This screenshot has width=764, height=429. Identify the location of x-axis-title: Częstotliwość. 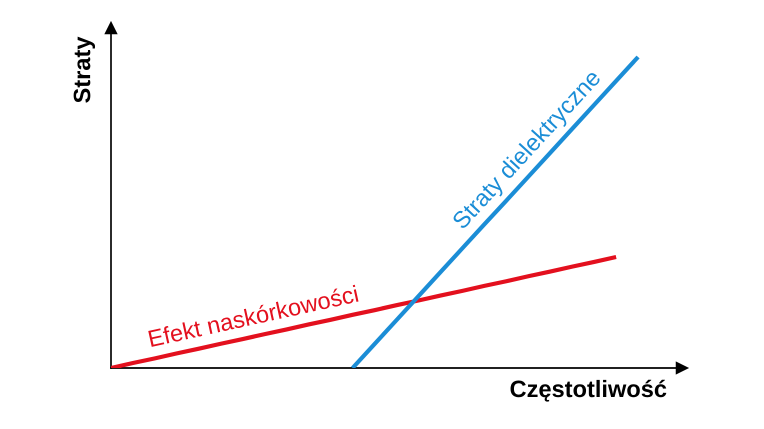
(588, 391).